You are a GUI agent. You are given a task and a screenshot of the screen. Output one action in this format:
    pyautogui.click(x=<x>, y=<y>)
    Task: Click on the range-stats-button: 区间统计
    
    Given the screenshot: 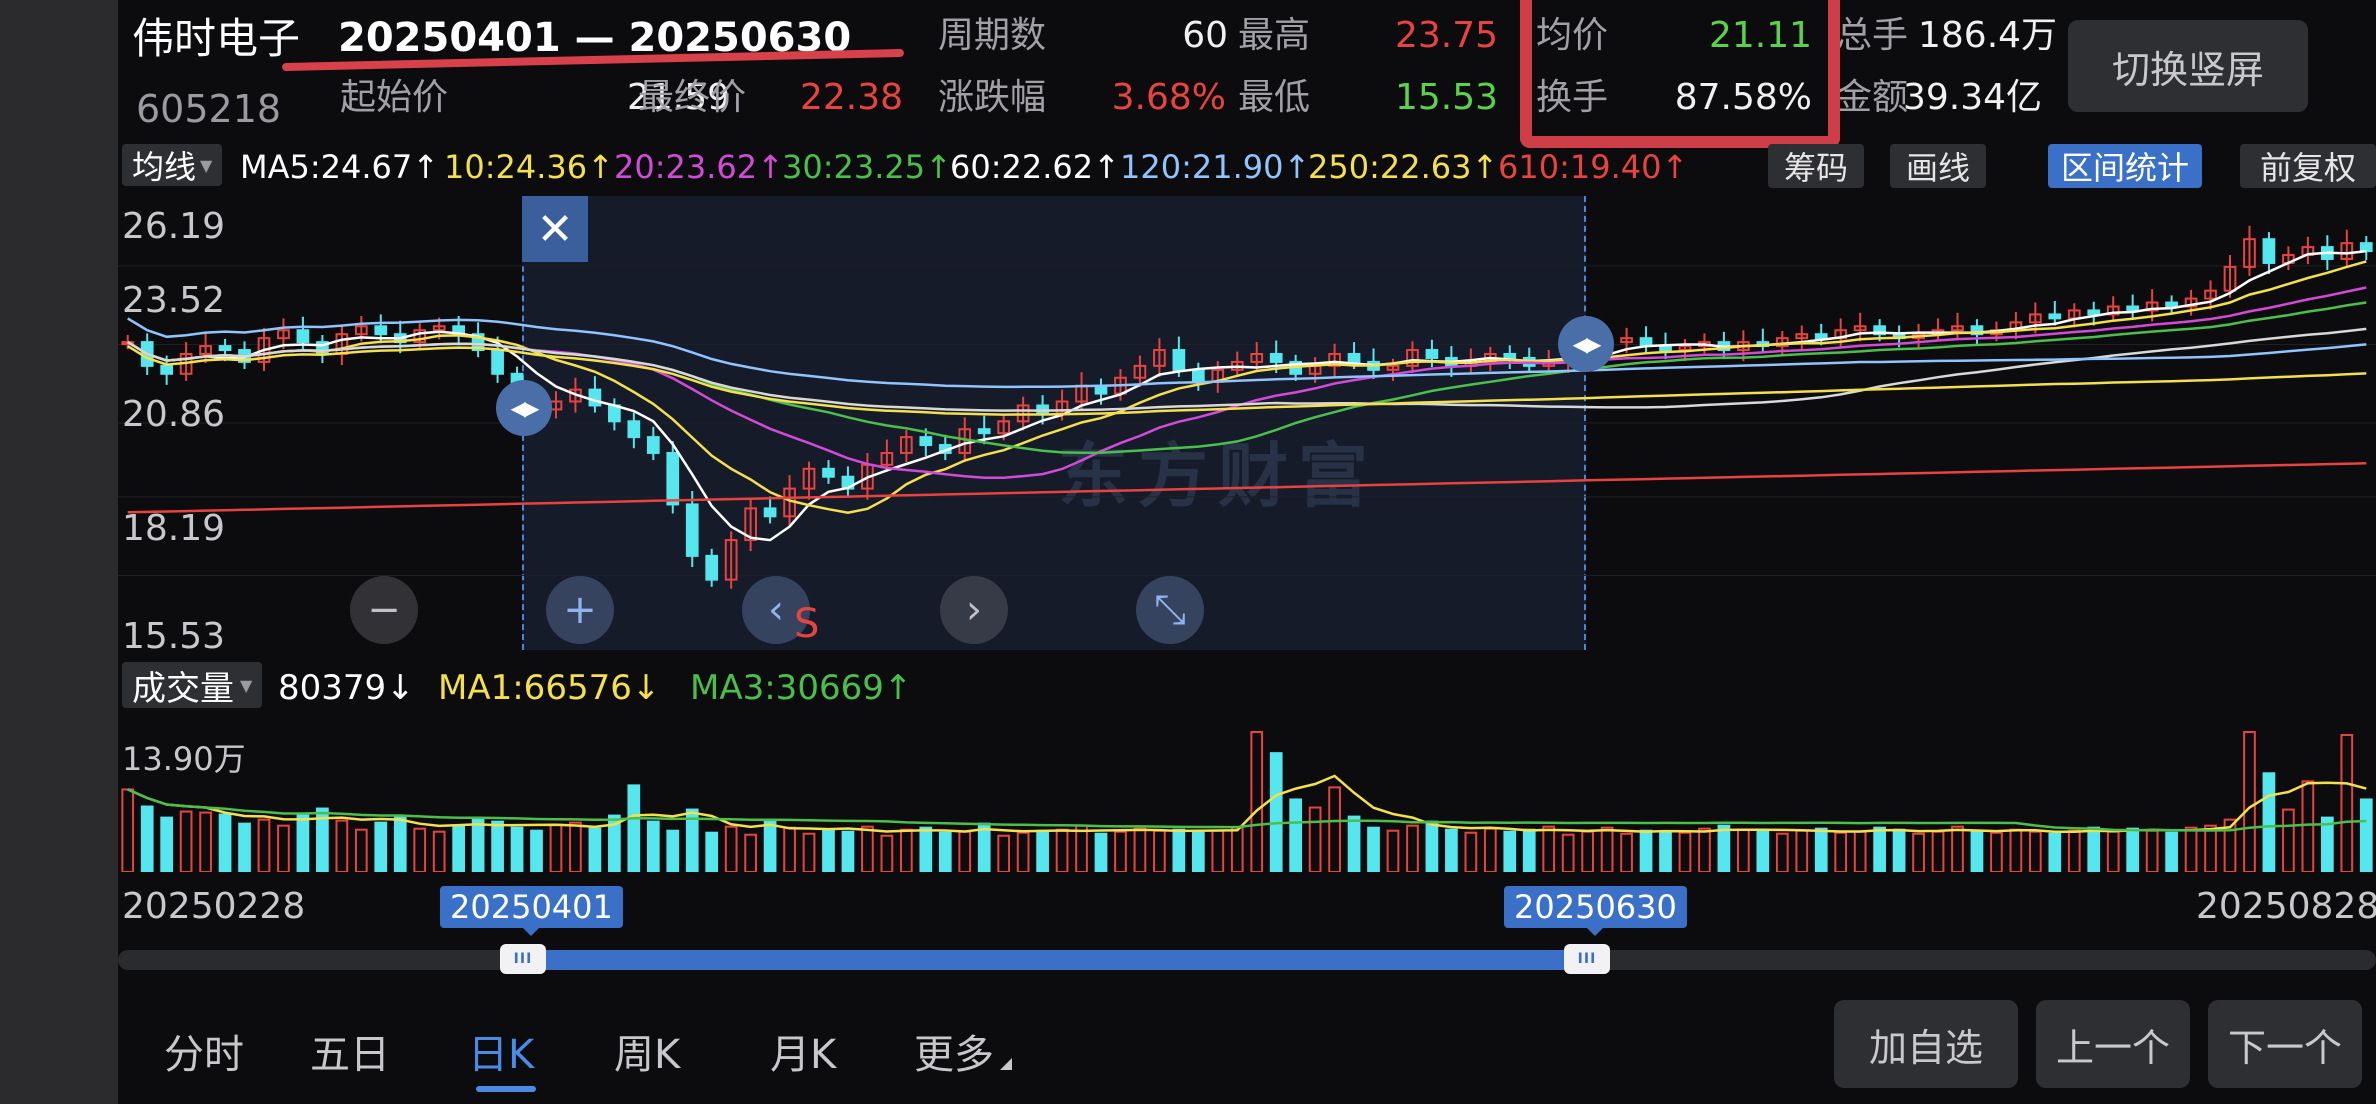 What is the action you would take?
    pyautogui.click(x=2125, y=166)
    